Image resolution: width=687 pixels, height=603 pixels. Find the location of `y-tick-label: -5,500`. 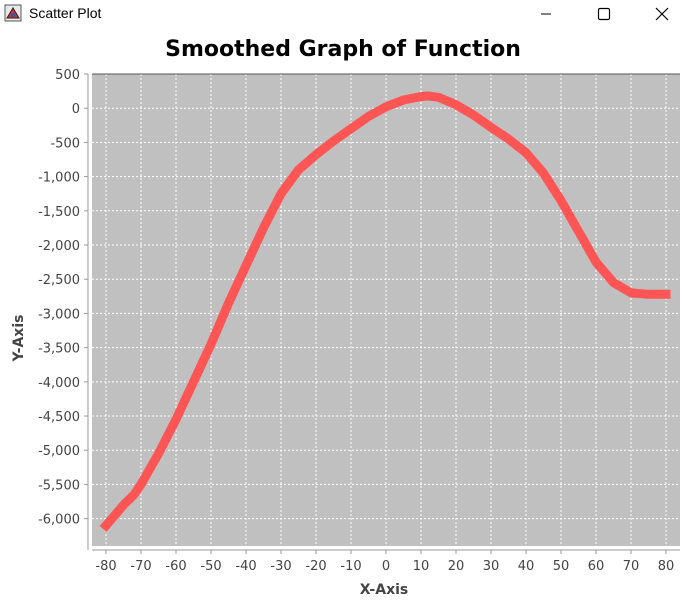

y-tick-label: -5,500 is located at coordinates (59, 485).